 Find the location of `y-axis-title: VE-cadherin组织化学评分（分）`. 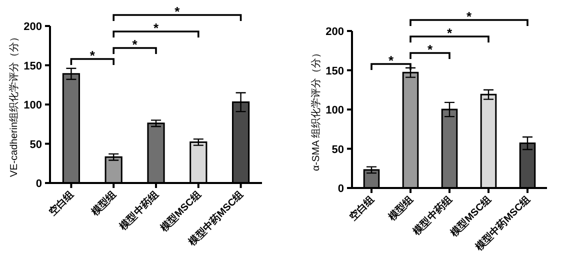

y-axis-title: VE-cadherin组织化学评分（分） is located at coordinates (14, 105).